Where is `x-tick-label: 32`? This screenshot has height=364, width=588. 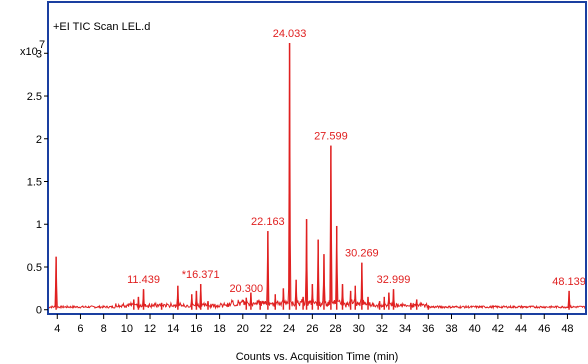
x-tick-label: 32 is located at coordinates (382, 329).